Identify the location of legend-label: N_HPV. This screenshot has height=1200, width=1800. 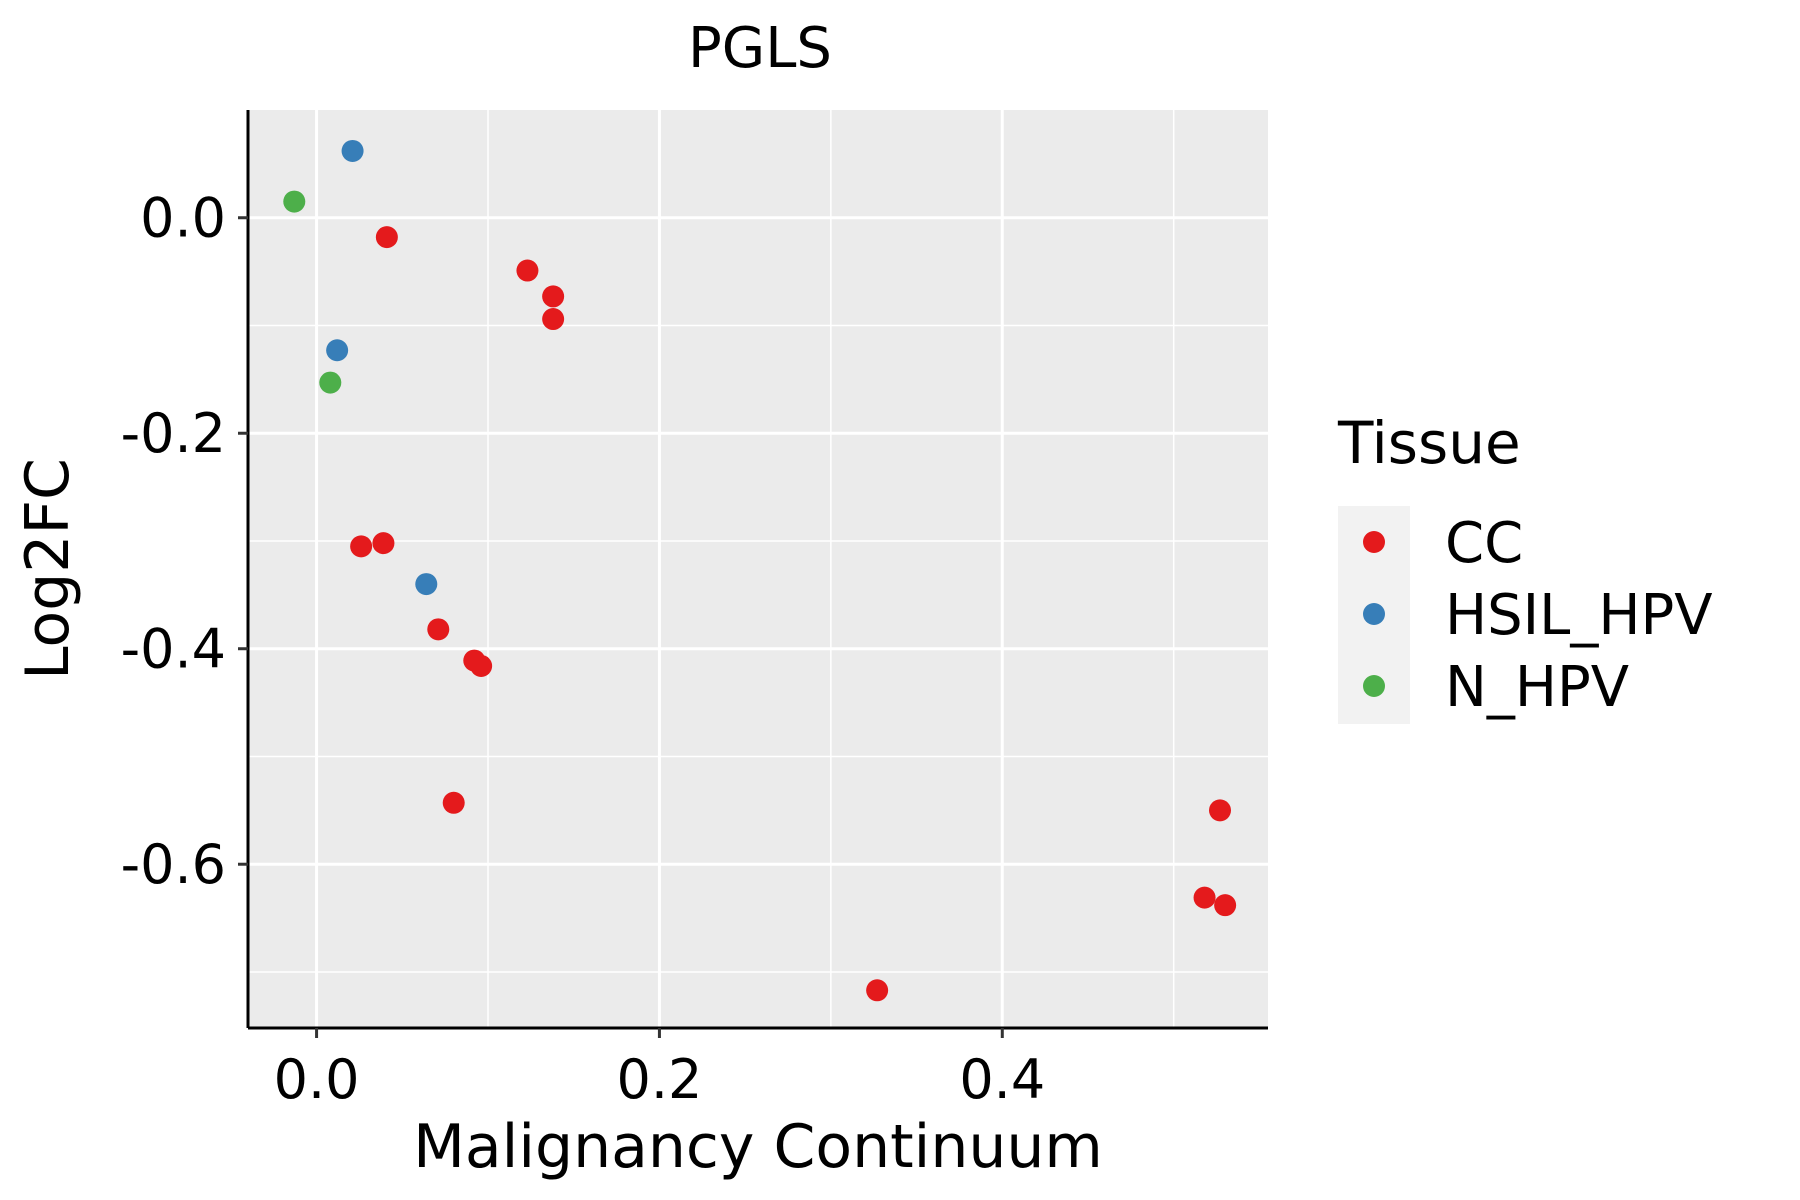
(1537, 687).